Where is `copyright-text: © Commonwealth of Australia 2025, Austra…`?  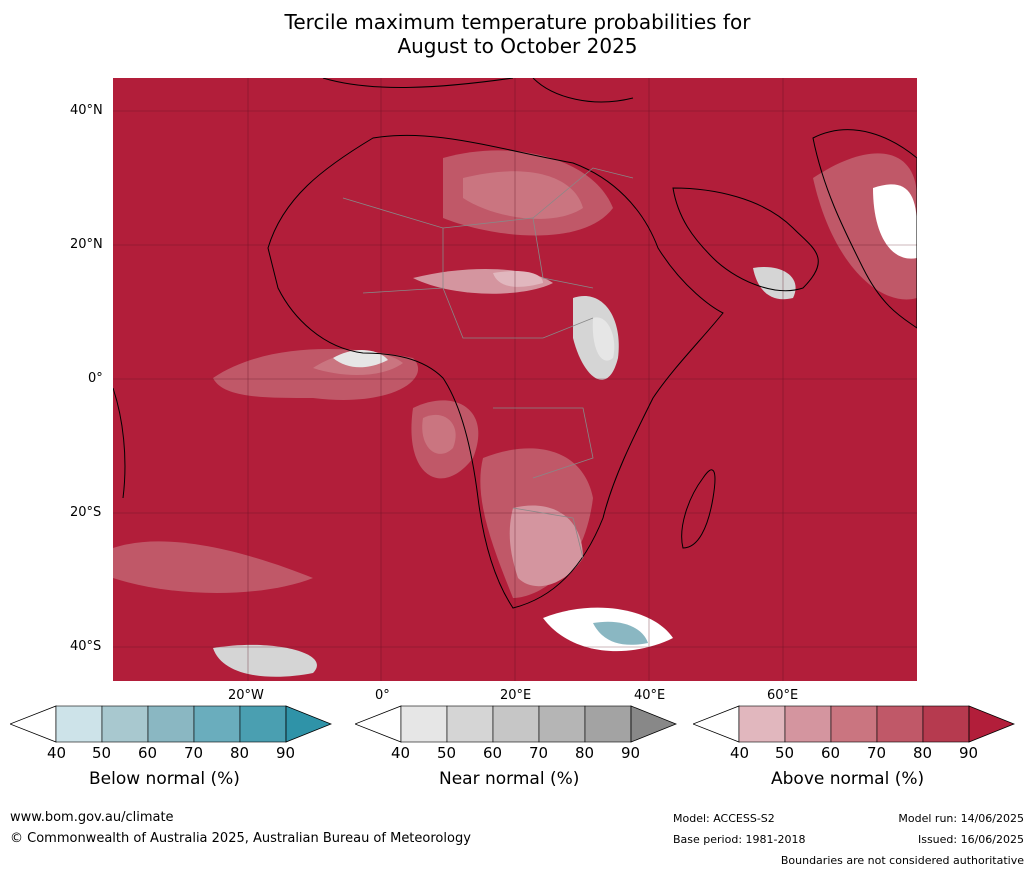 copyright-text: © Commonwealth of Australia 2025, Austra… is located at coordinates (240, 838).